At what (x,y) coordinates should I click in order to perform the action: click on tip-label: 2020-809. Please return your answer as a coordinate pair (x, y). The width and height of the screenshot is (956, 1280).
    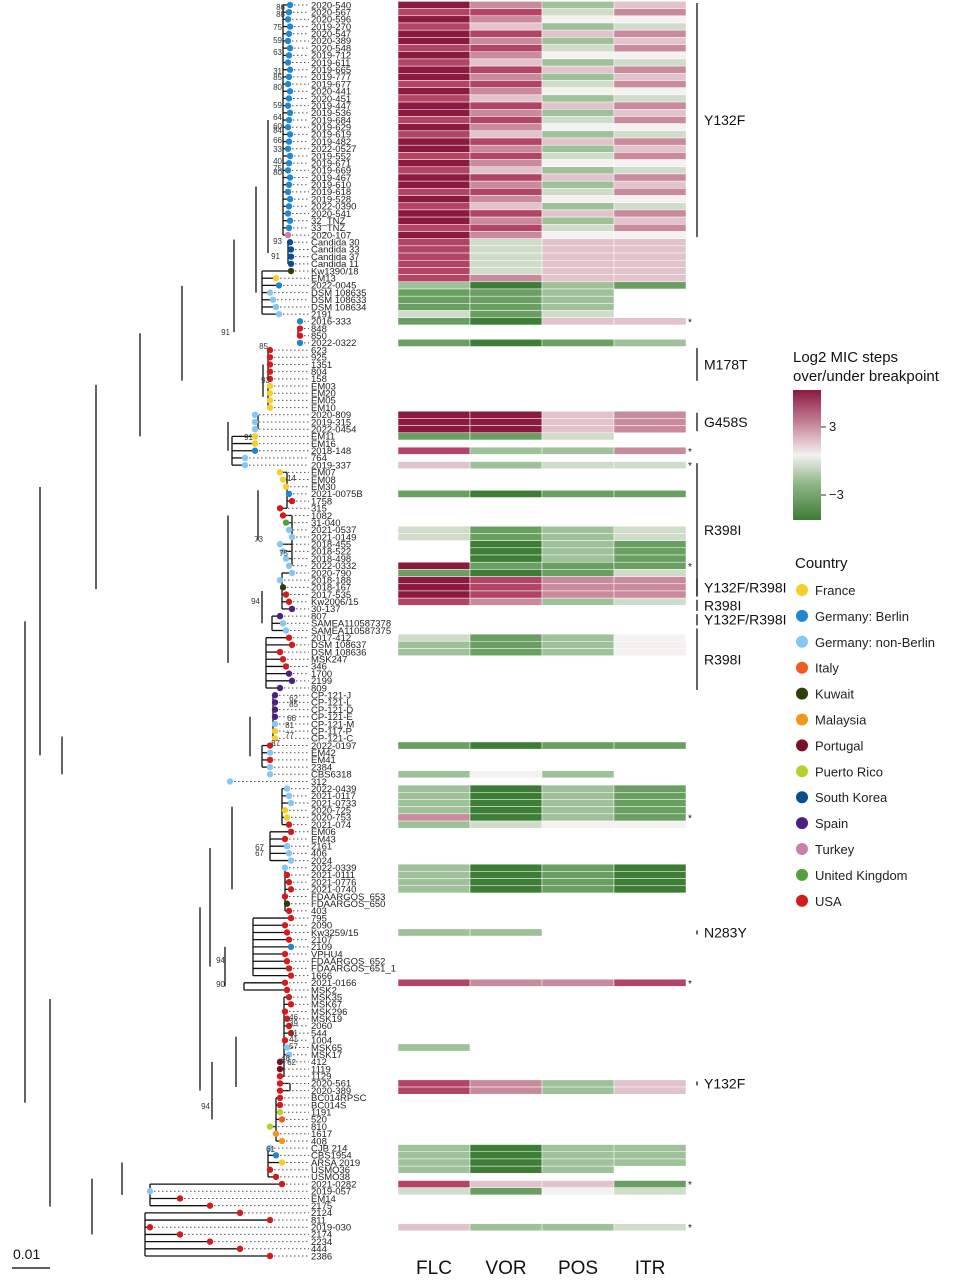
    Looking at the image, I should click on (331, 415).